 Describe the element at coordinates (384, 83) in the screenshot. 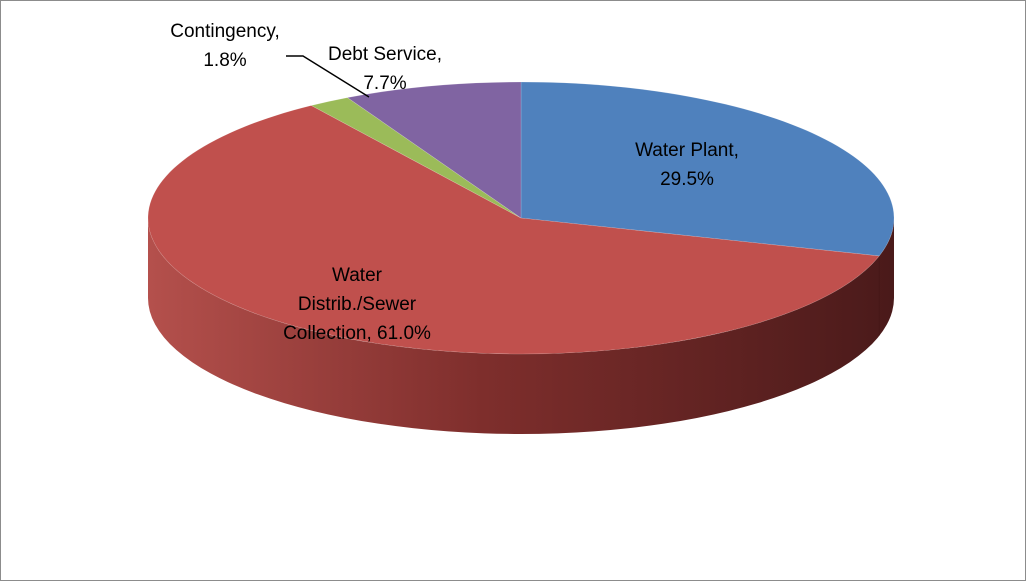

I see `data-label-line: 7.7%` at that location.